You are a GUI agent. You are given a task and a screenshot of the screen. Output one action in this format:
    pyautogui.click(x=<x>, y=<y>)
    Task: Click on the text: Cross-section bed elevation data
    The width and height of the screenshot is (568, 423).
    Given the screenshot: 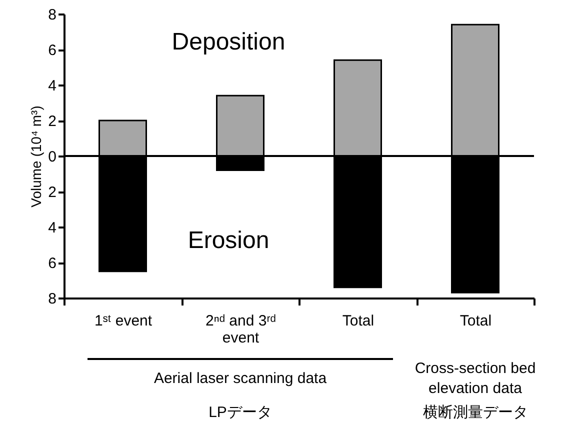 What is the action you would take?
    pyautogui.click(x=475, y=378)
    